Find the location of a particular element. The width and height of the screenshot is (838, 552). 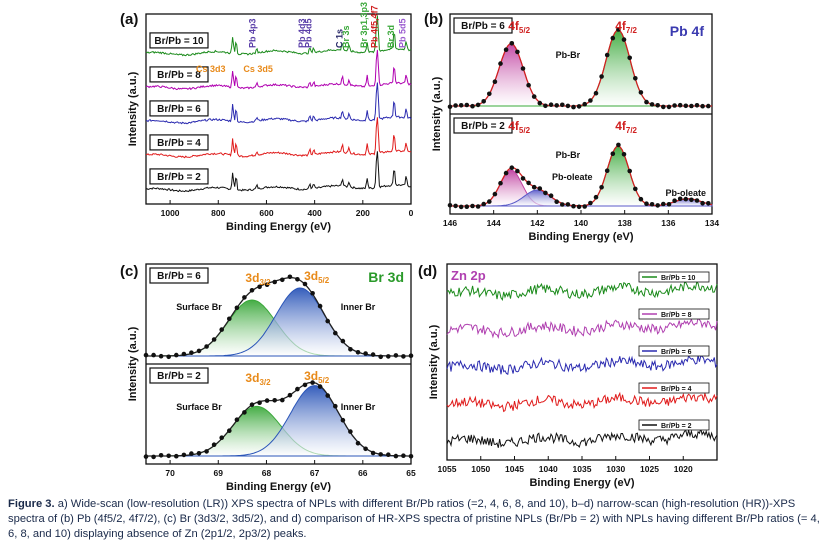

peak-annotation: Pb 4d5 is located at coordinates (309, 33).